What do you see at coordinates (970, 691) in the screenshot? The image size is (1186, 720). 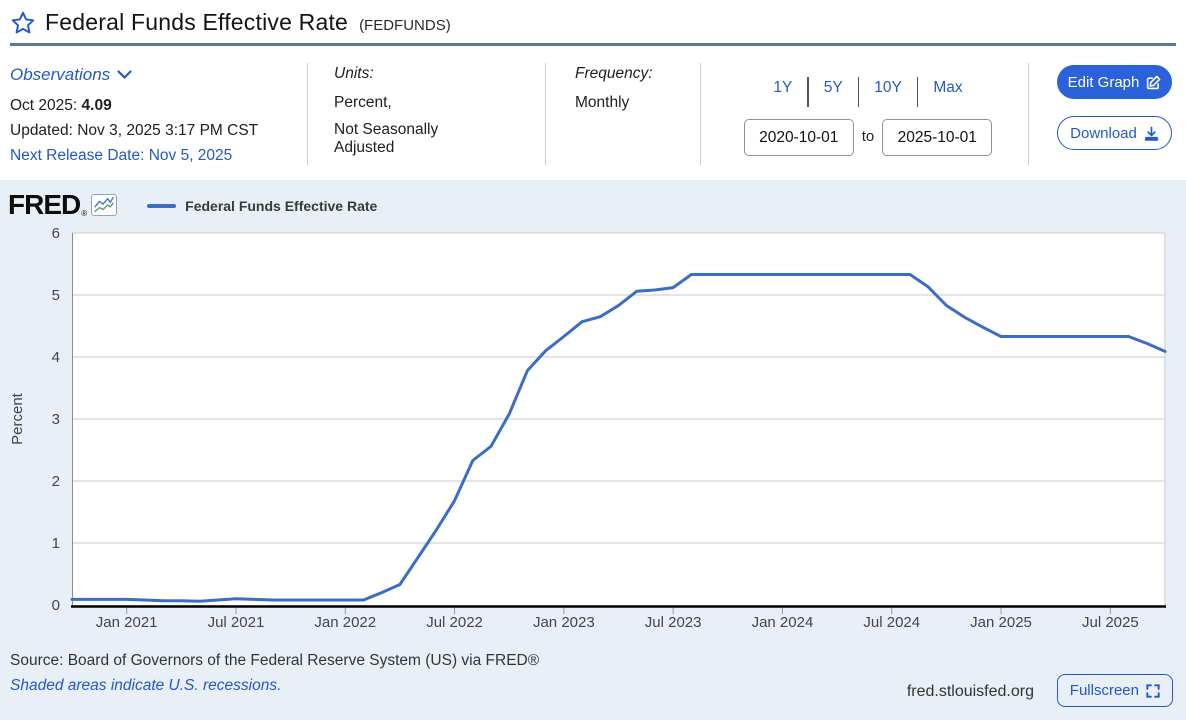 I see `site-url: fred.stlouisfed.org` at bounding box center [970, 691].